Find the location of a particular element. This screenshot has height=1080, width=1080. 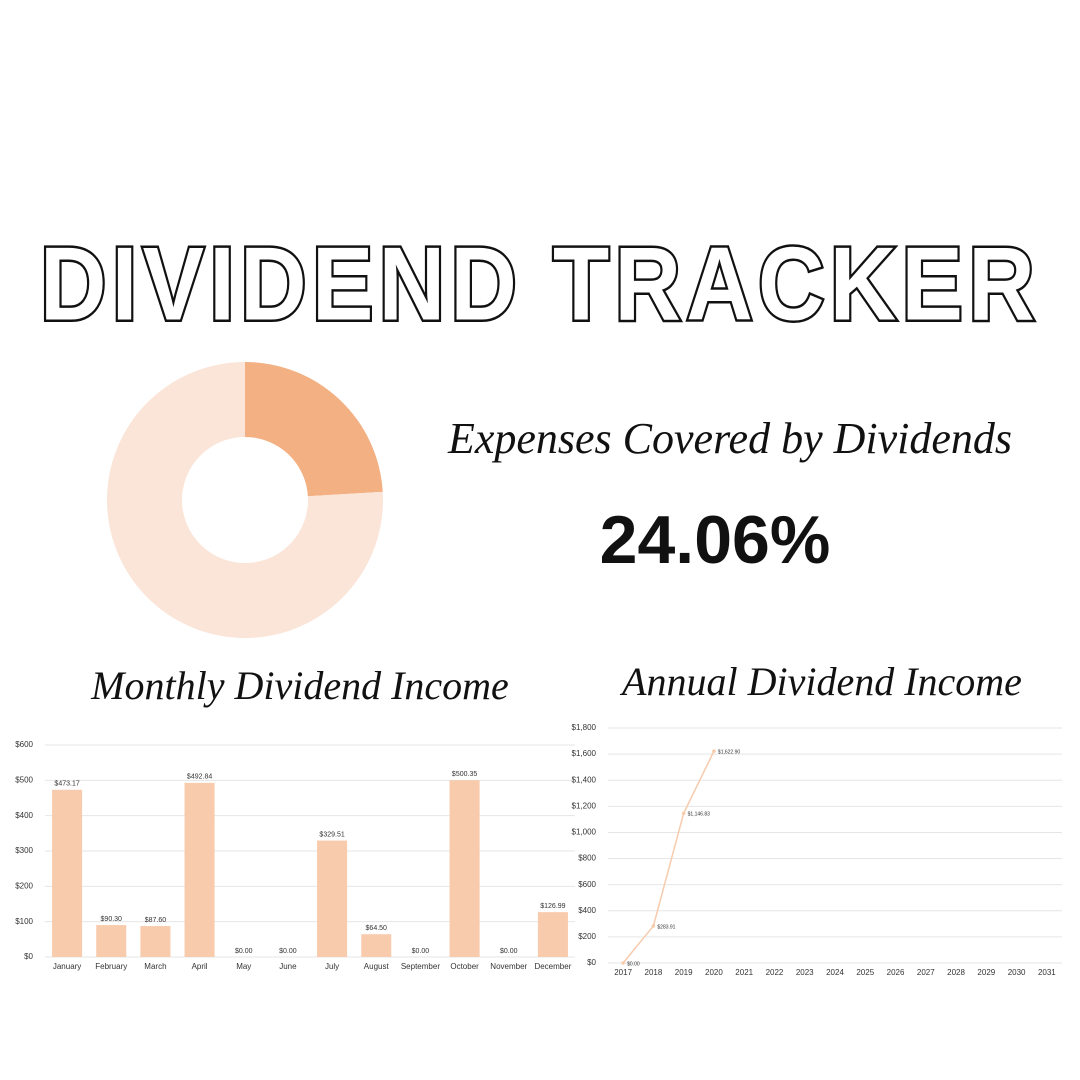

x-tick-label: January is located at coordinates (67, 966).